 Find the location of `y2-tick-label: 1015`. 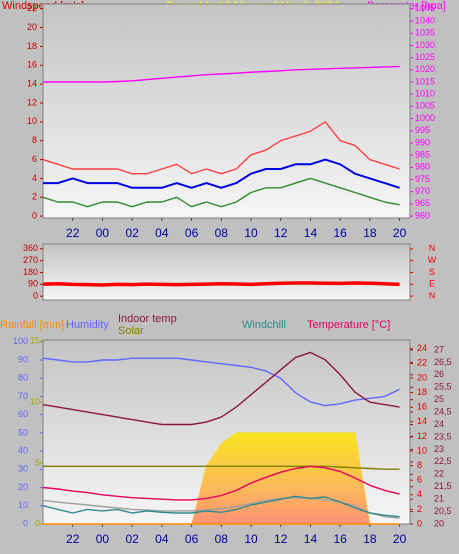

y2-tick-label: 1015 is located at coordinates (425, 81).